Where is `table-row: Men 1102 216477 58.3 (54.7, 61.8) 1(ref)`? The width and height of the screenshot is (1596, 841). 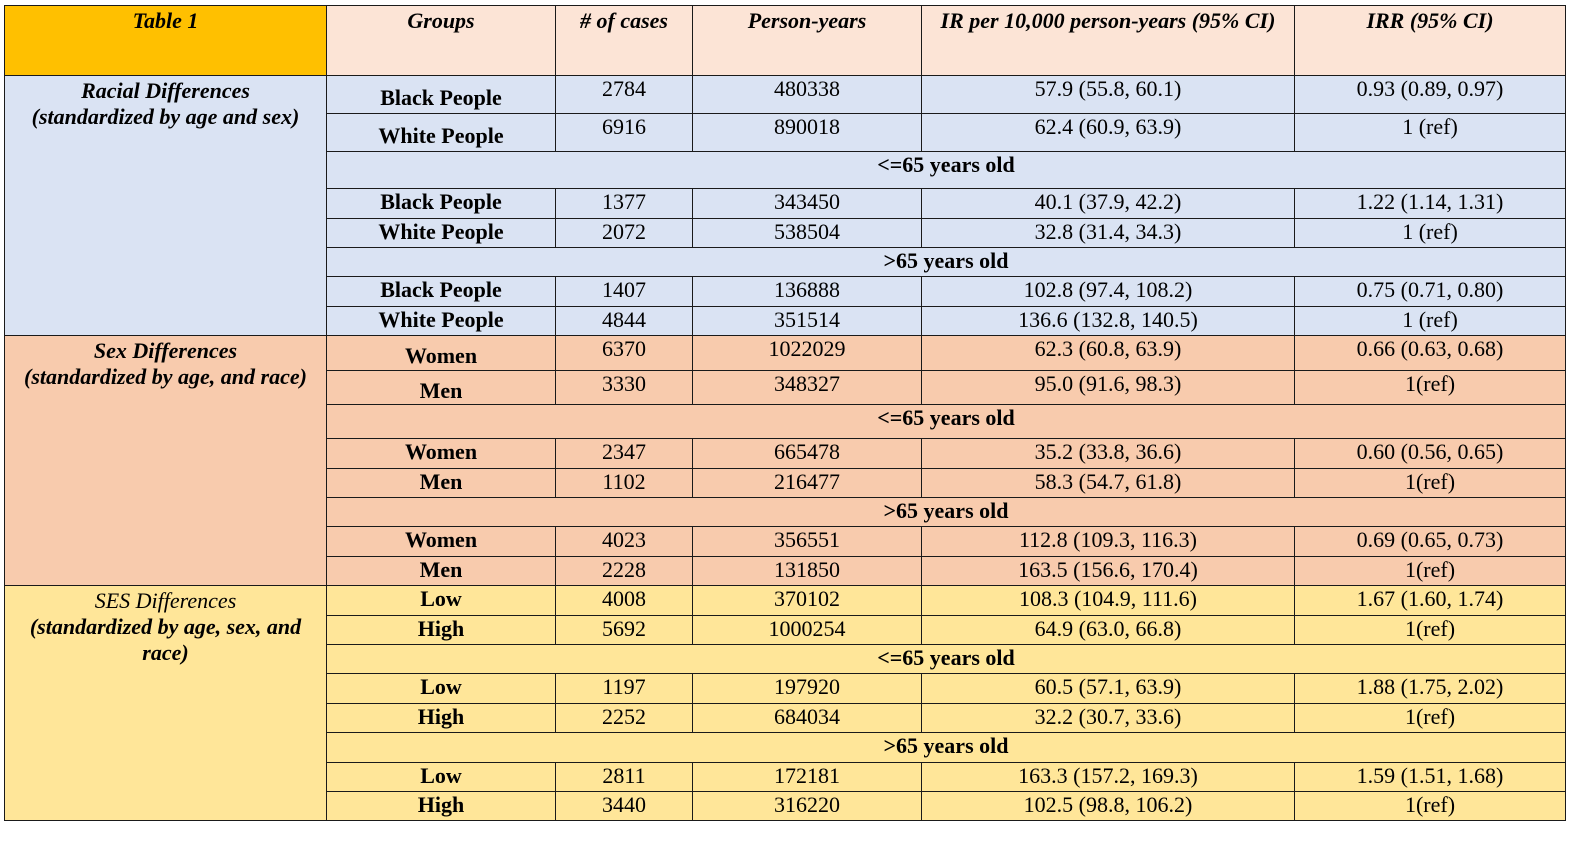 table-row: Men 1102 216477 58.3 (54.7, 61.8) 1(ref) is located at coordinates (785, 483).